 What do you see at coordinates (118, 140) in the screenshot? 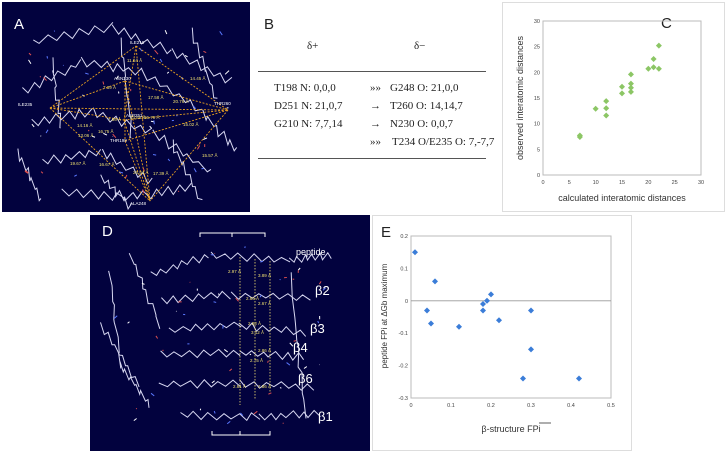
I see `residue-label: THR198` at bounding box center [118, 140].